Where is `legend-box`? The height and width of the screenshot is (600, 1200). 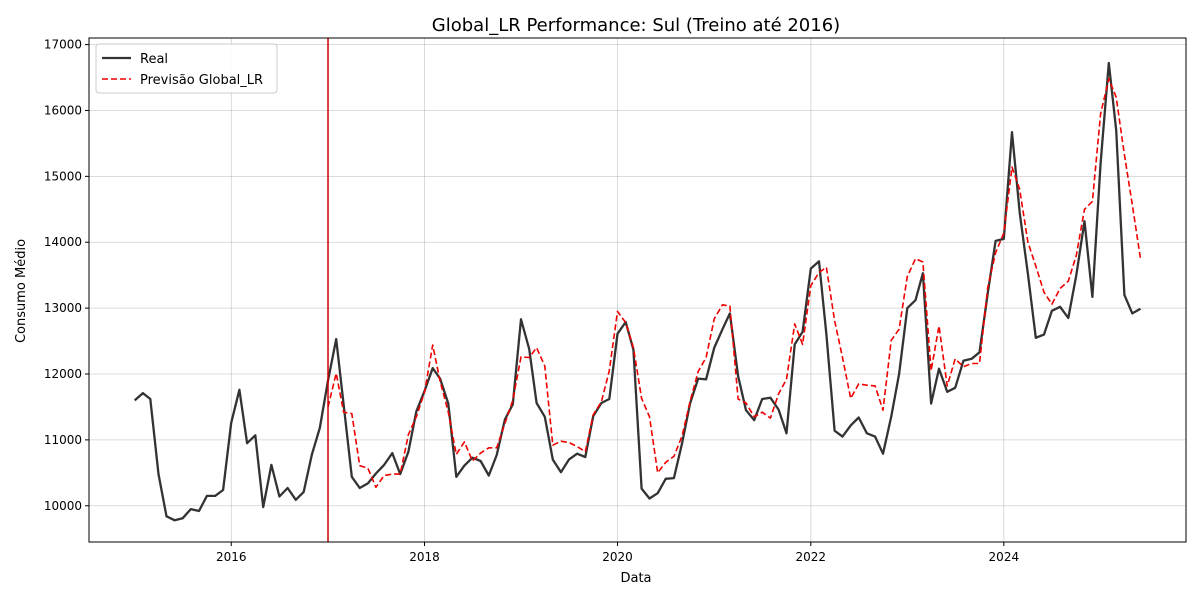 legend-box is located at coordinates (186, 68).